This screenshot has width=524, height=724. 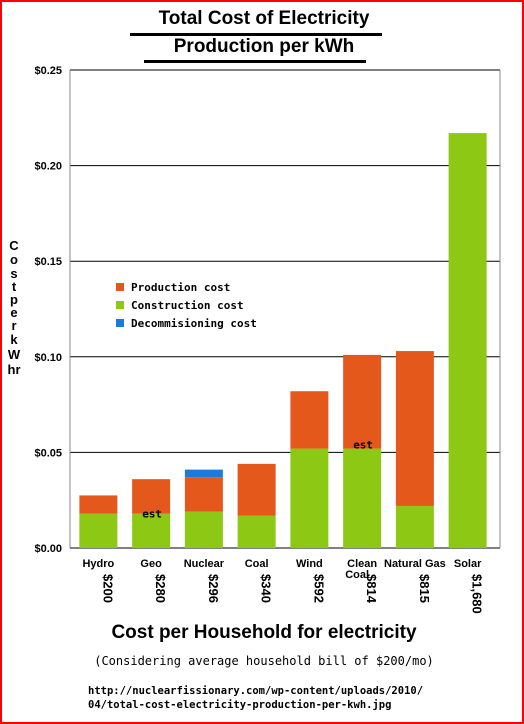 What do you see at coordinates (14, 245) in the screenshot?
I see `y-axis-label-char: C` at bounding box center [14, 245].